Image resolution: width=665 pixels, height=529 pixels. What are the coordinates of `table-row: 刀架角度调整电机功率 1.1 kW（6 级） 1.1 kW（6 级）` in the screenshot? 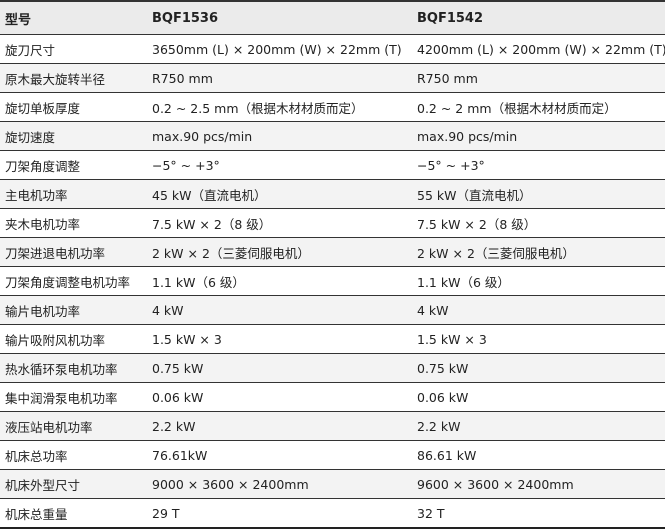 It's located at (332, 281).